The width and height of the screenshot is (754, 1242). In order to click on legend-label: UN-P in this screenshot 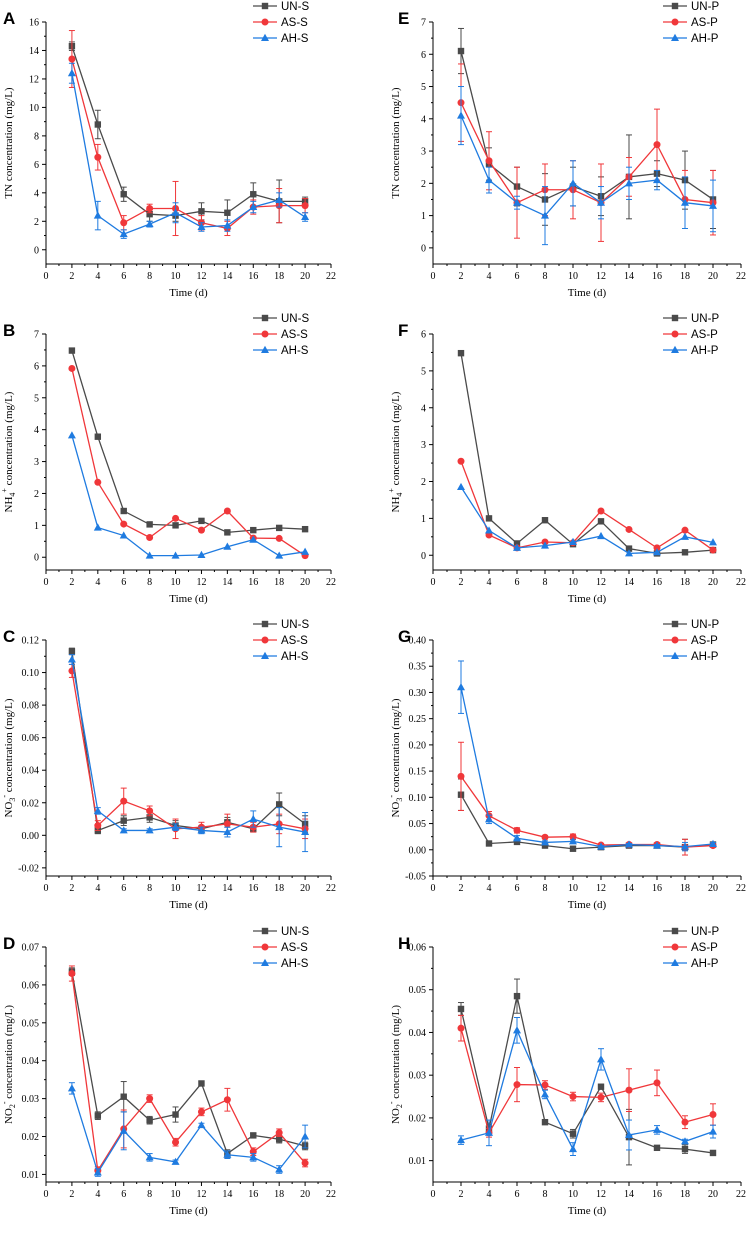, I will do `click(705, 7)`.